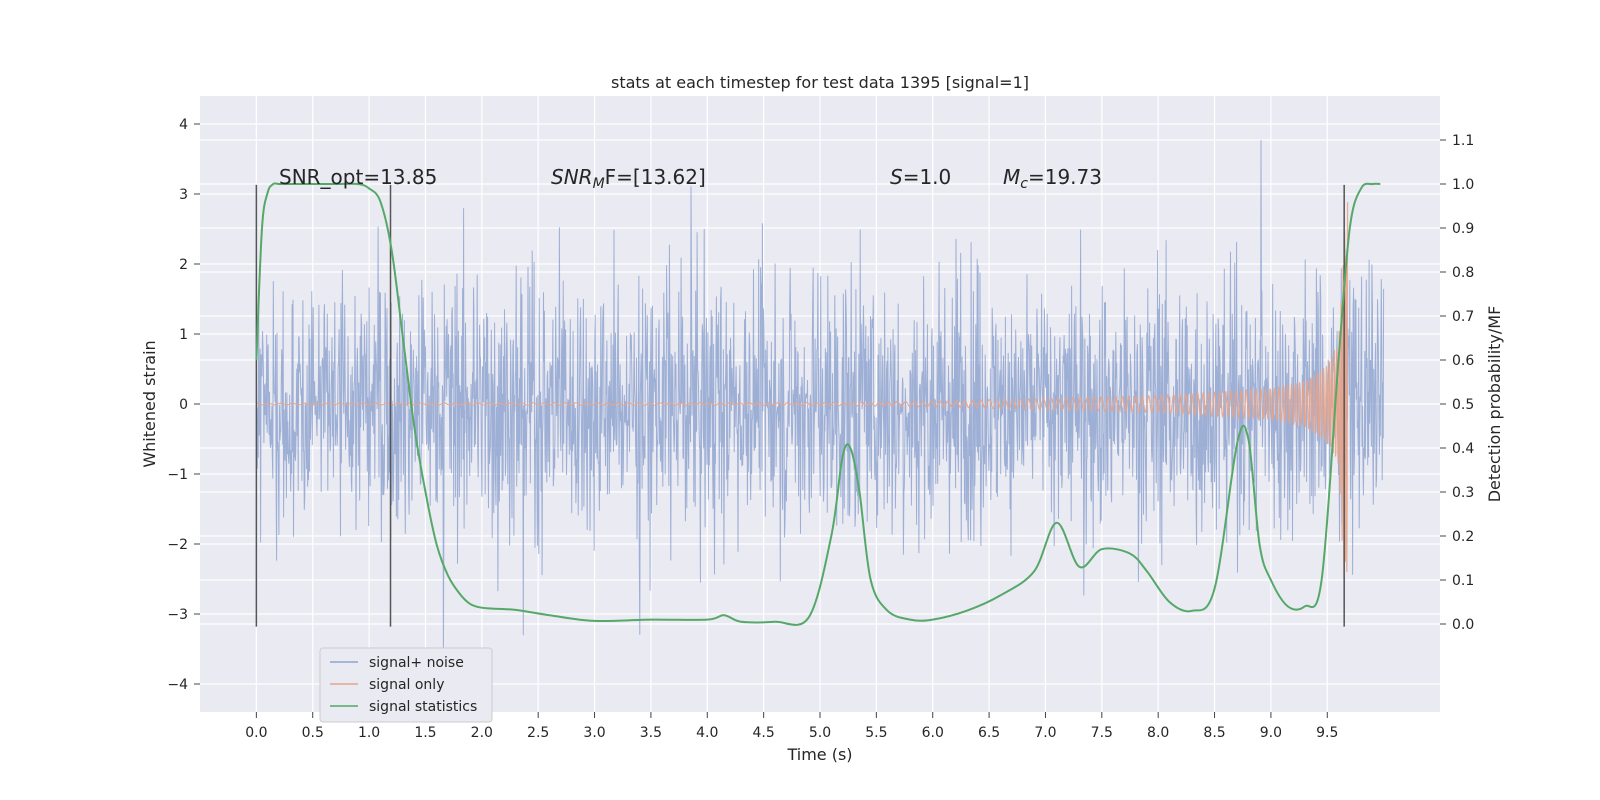  Describe the element at coordinates (1457, 383) in the screenshot. I see `y-right-tick-labels: 1.1 1.0 0.9 0.8 0.7 0.6 0.5 0.4 0.3 0.2 0.1 0.0` at that location.